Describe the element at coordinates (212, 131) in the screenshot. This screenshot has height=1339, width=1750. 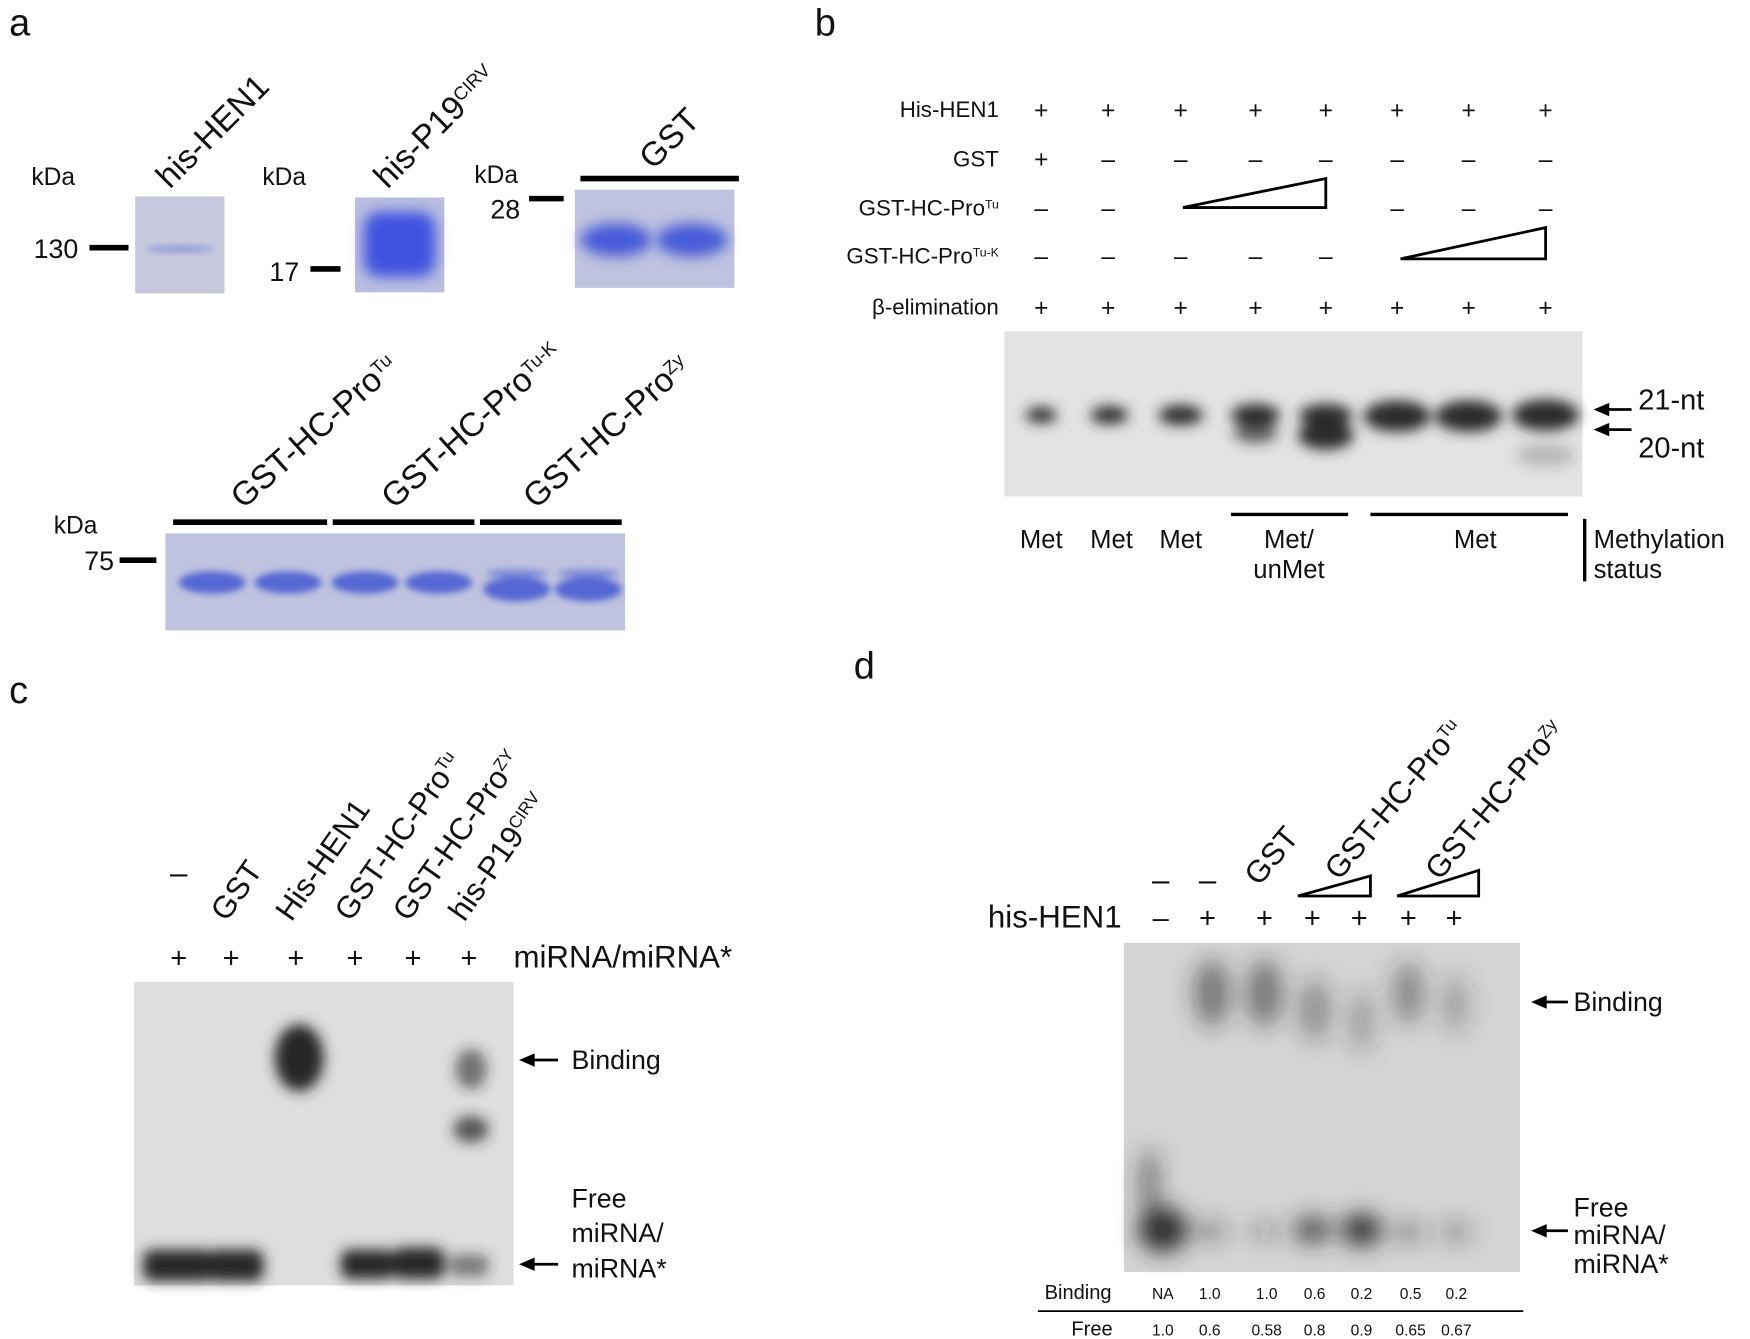
I see `blot-title-main: his-HEN1` at that location.